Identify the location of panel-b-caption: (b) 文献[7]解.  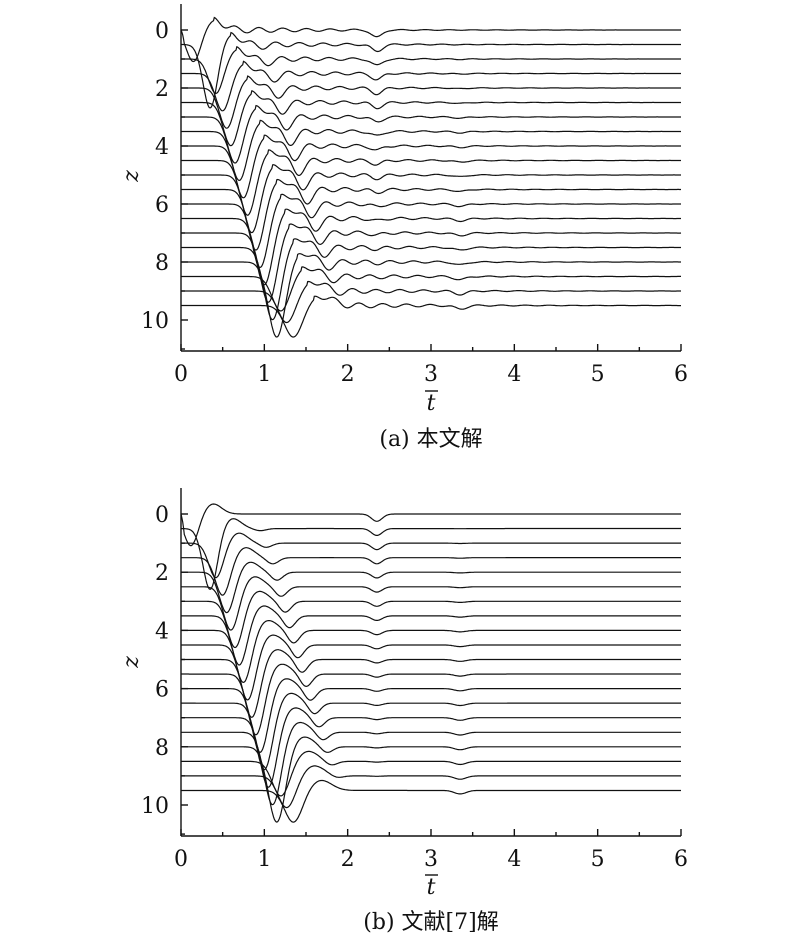
(430, 922).